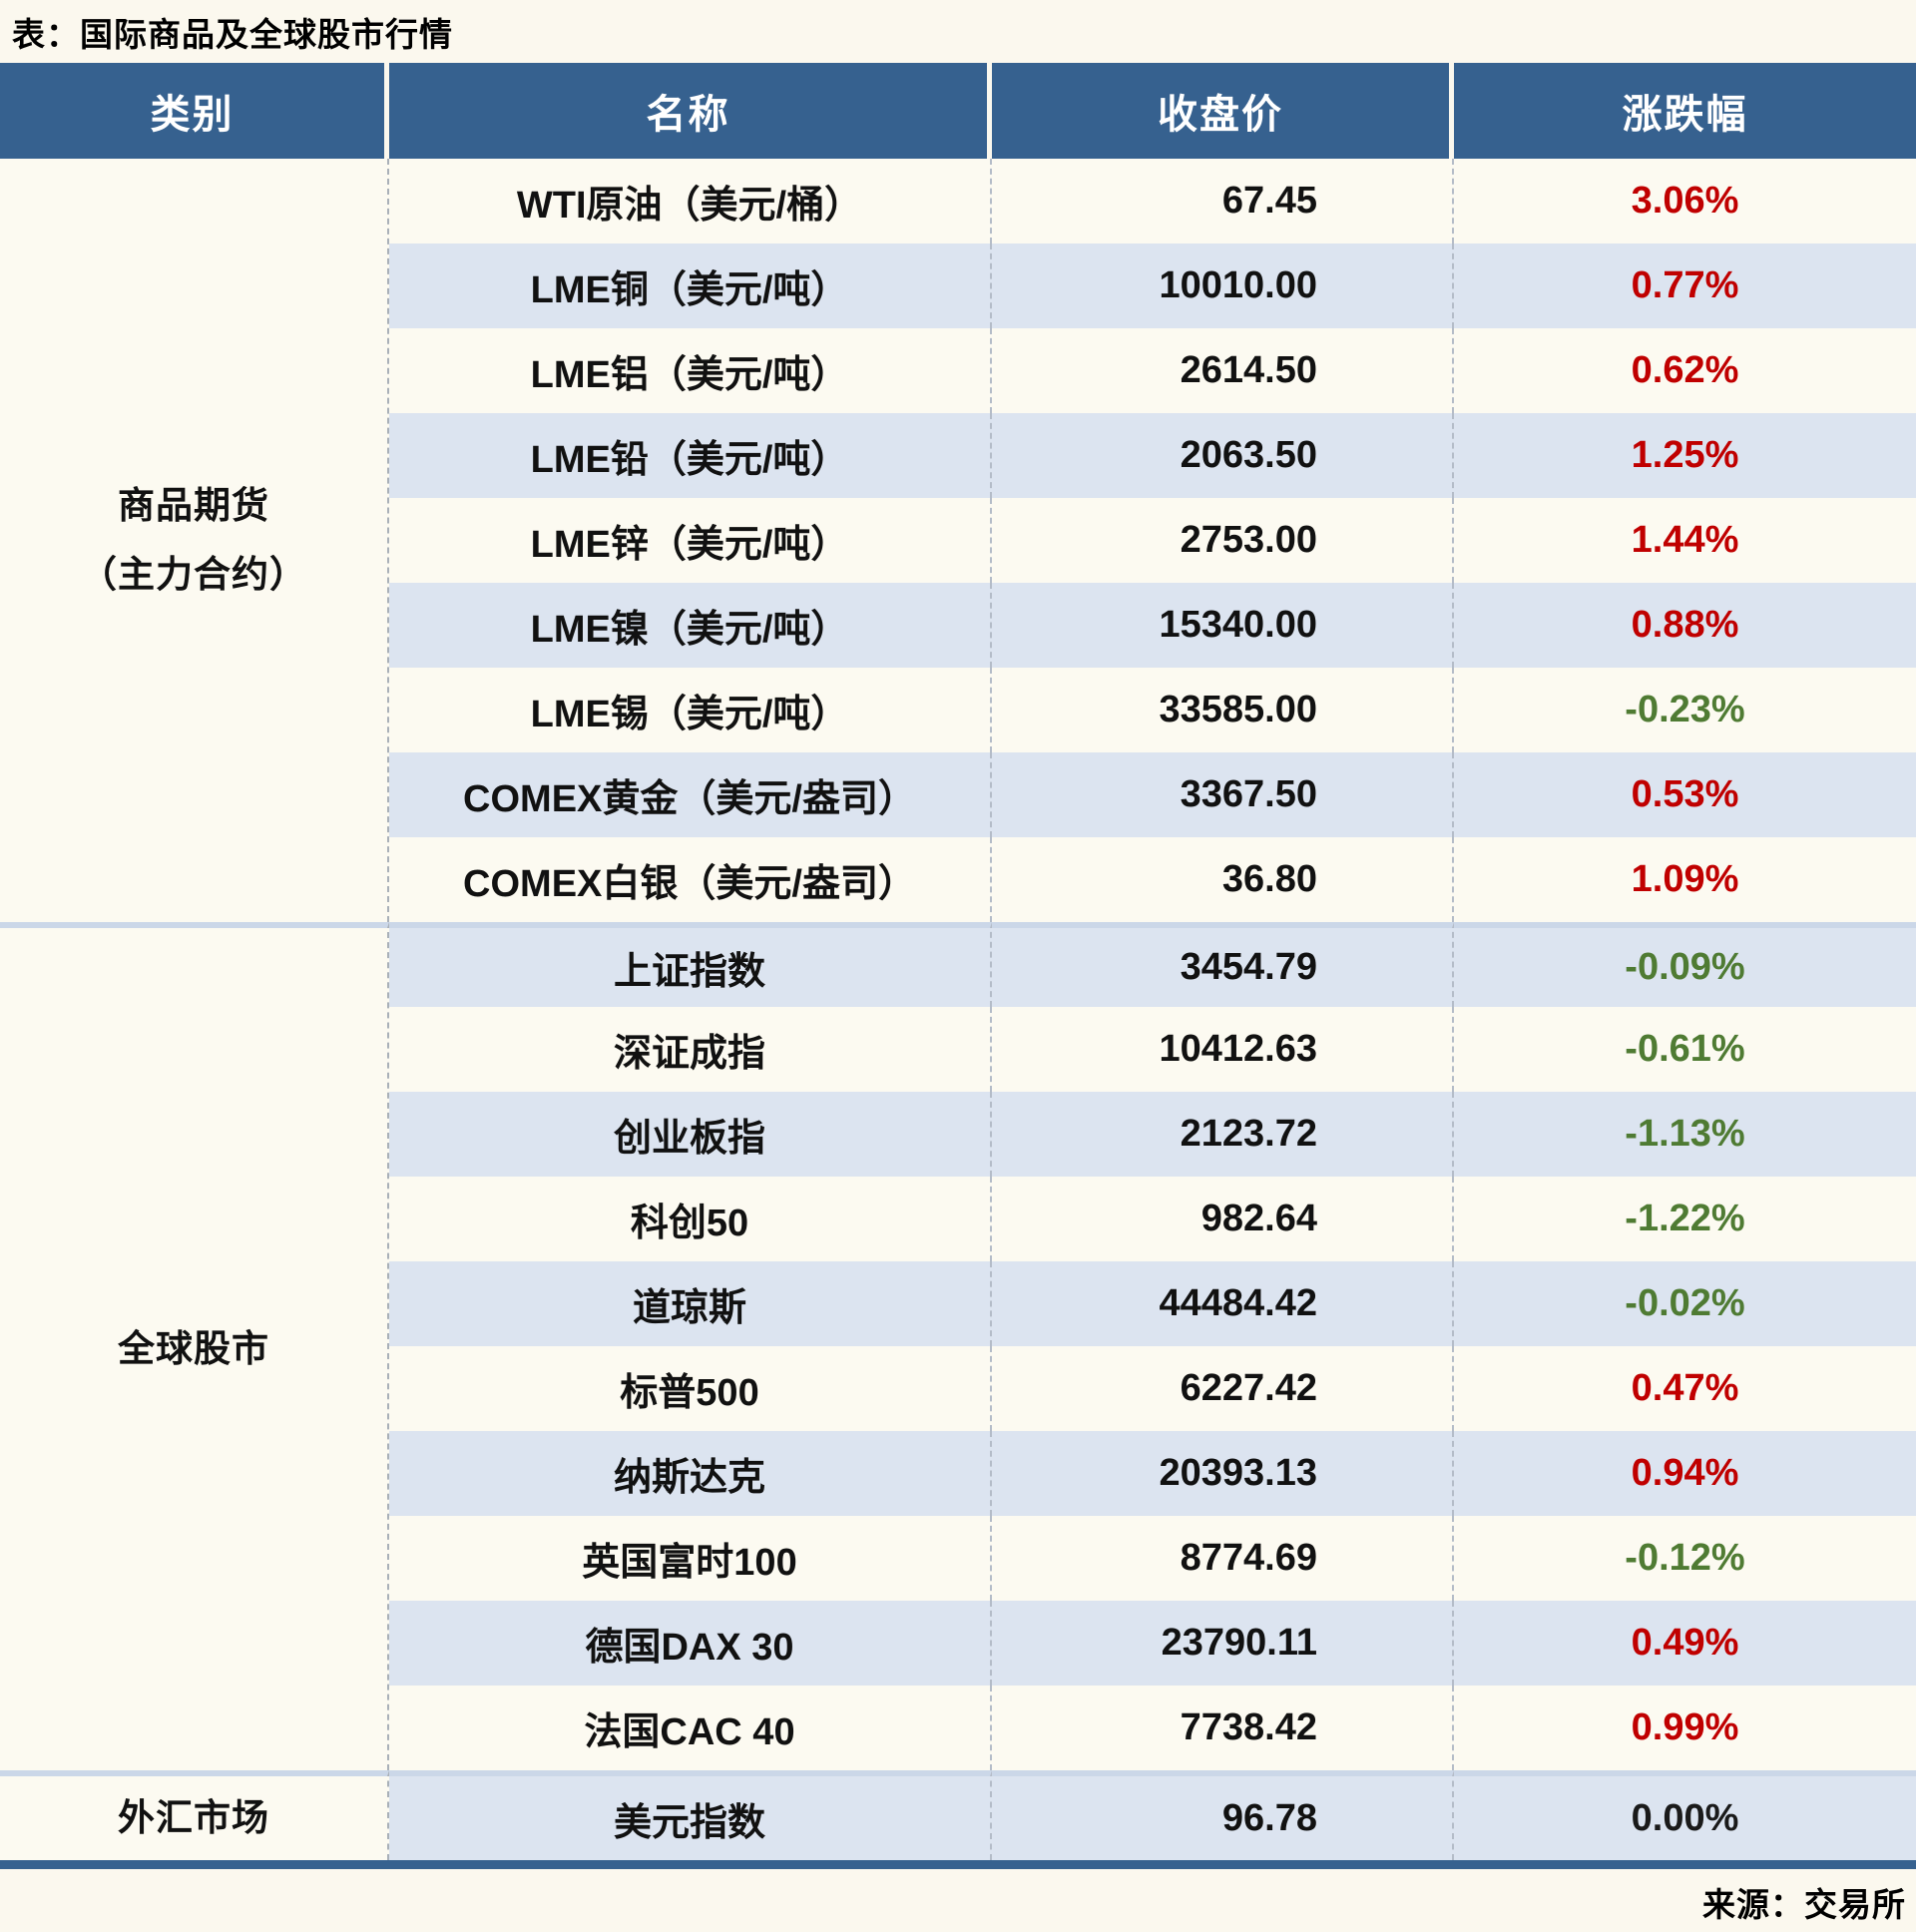 The height and width of the screenshot is (1932, 1916). I want to click on category-line: 商品期货, so click(193, 506).